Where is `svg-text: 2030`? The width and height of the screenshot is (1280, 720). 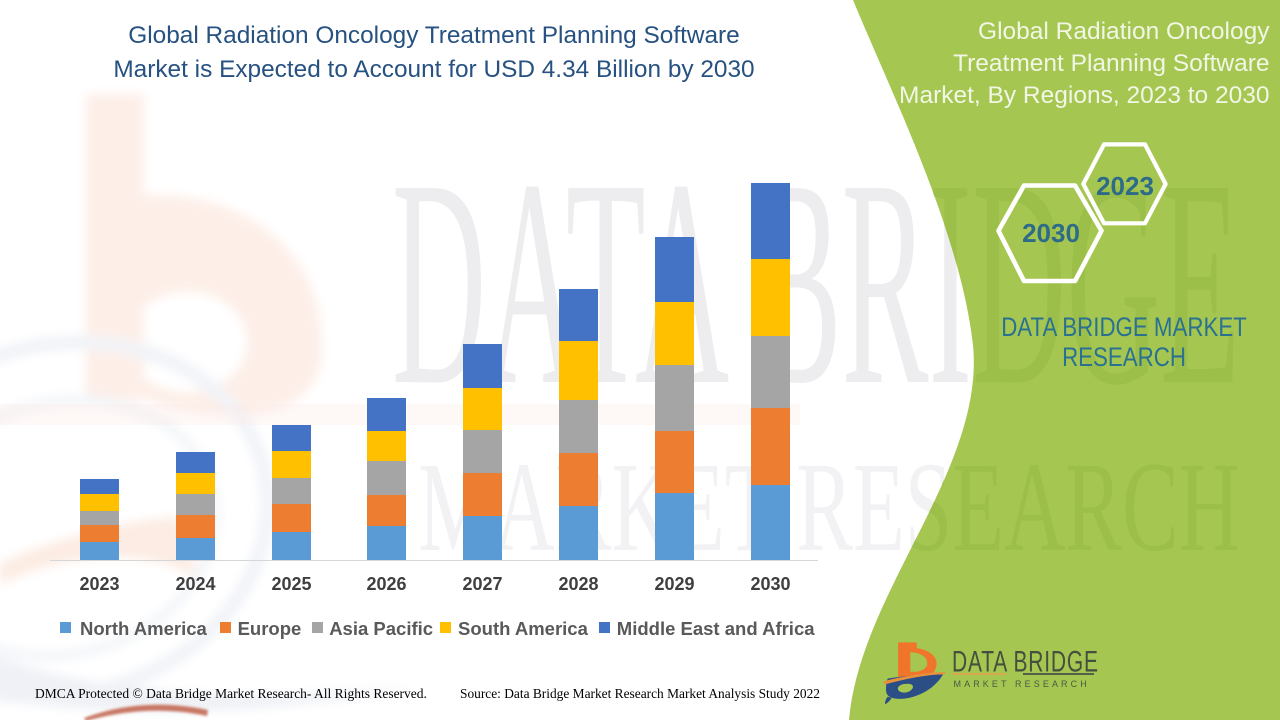
svg-text: 2030 is located at coordinates (1051, 233).